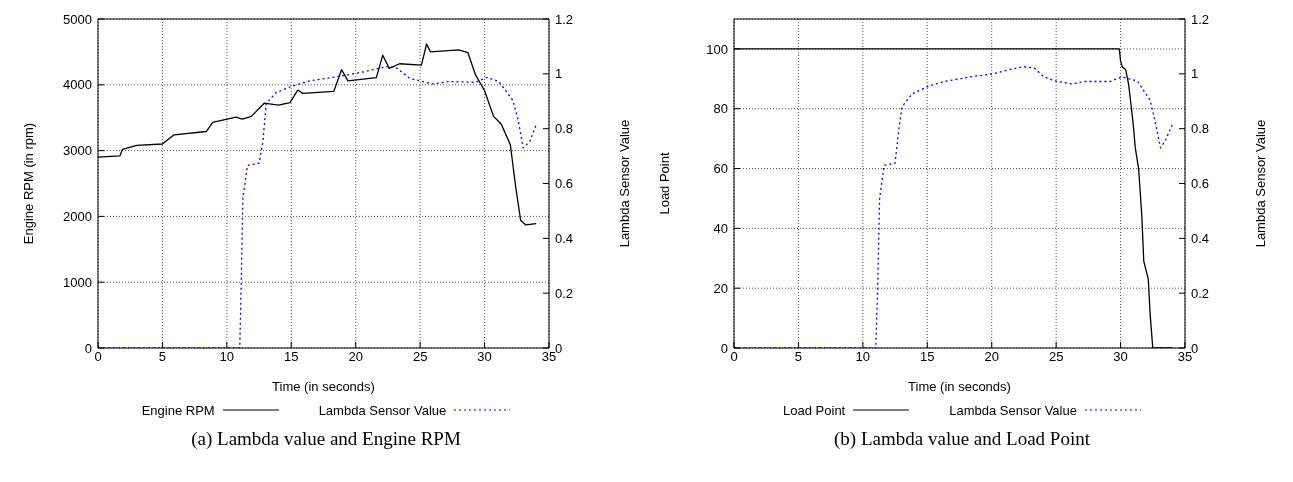  I want to click on y-tick-label: 20, so click(720, 288).